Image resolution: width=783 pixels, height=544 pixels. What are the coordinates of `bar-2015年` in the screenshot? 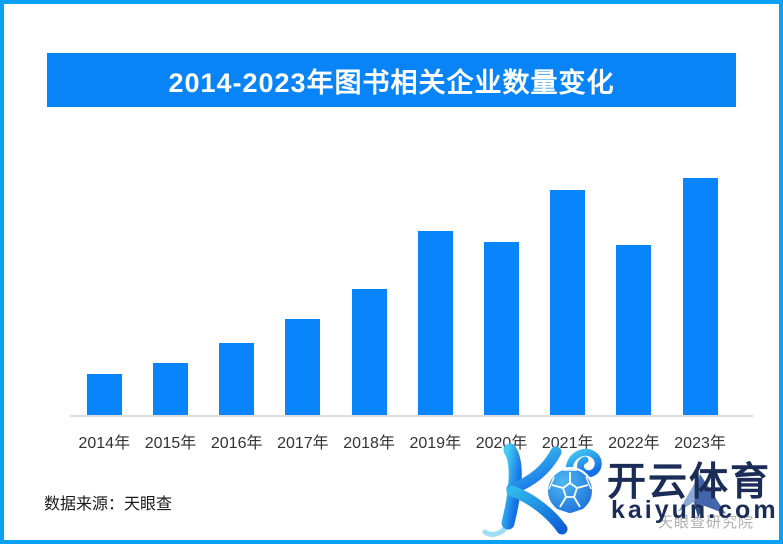 It's located at (170, 389).